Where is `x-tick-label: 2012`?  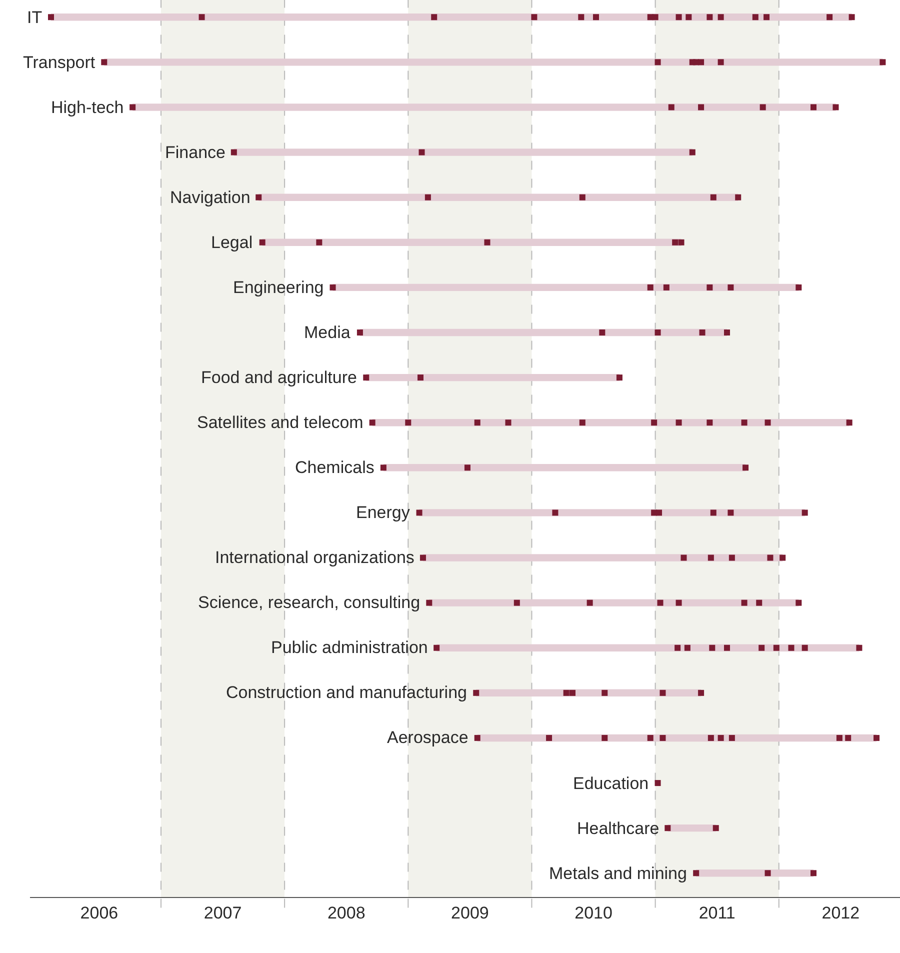
x-tick-label: 2012 is located at coordinates (841, 912).